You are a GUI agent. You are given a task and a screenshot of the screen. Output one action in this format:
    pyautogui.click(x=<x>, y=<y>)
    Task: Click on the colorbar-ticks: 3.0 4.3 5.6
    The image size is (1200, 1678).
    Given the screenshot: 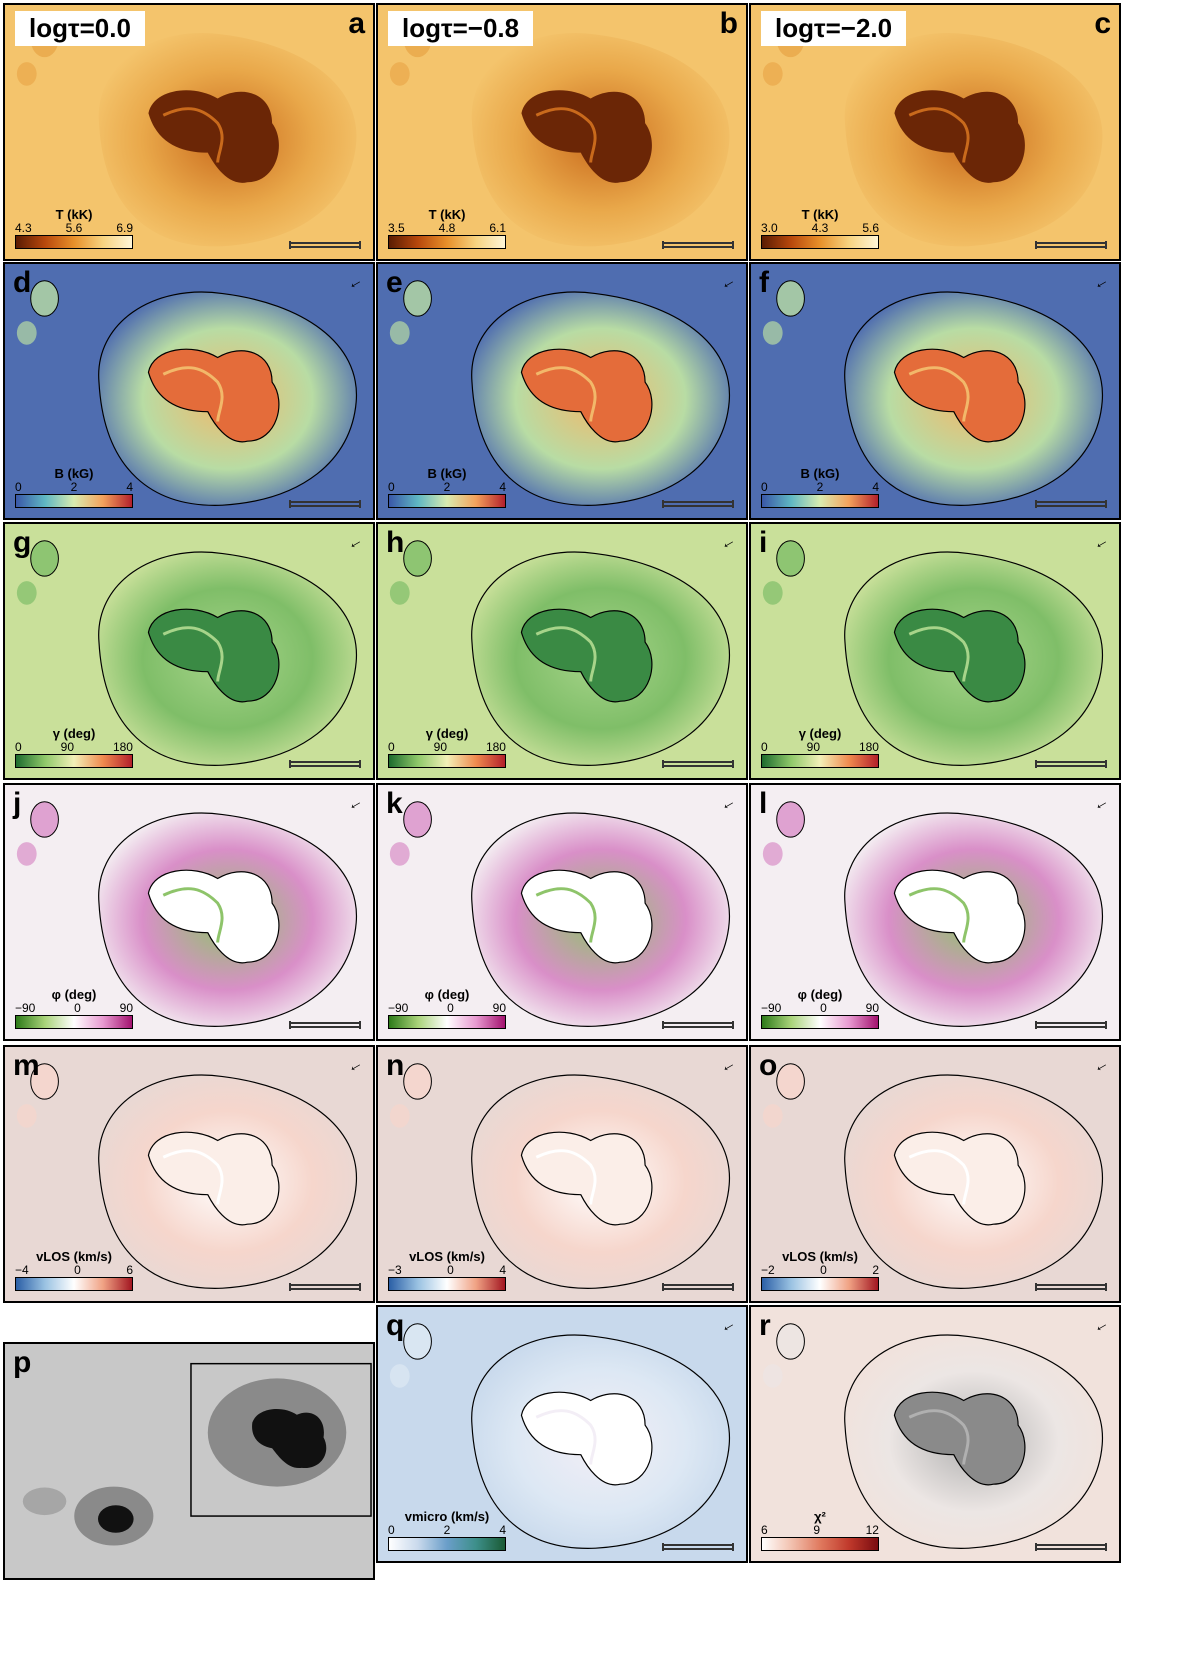 What is the action you would take?
    pyautogui.click(x=820, y=228)
    